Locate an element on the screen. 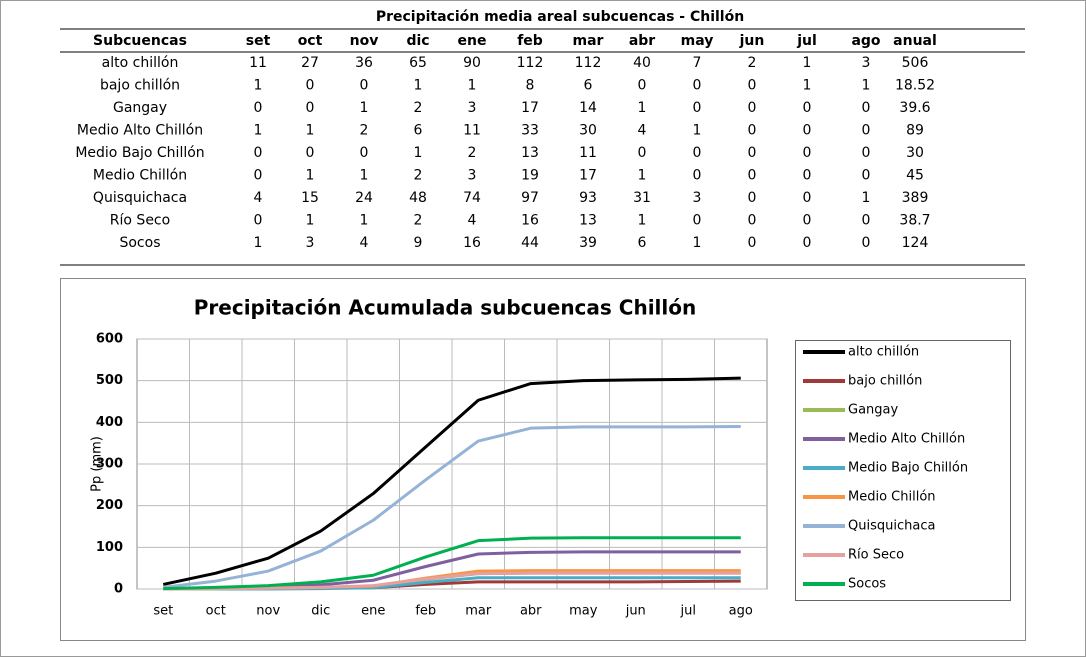  y-tick-label: 600 is located at coordinates (109, 339).